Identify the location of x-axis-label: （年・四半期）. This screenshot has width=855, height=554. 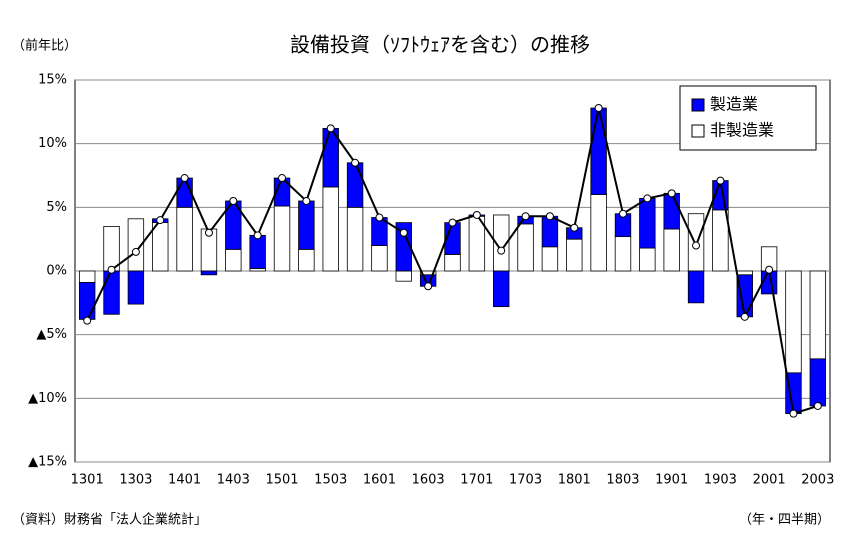
(784, 520).